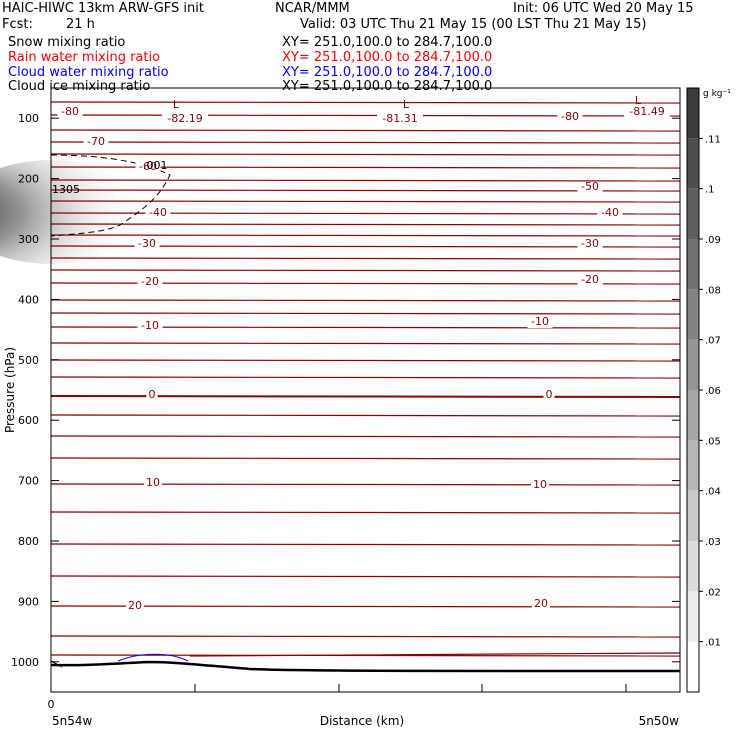 This screenshot has height=740, width=740. What do you see at coordinates (28, 179) in the screenshot?
I see `y-tick-label: 200` at bounding box center [28, 179].